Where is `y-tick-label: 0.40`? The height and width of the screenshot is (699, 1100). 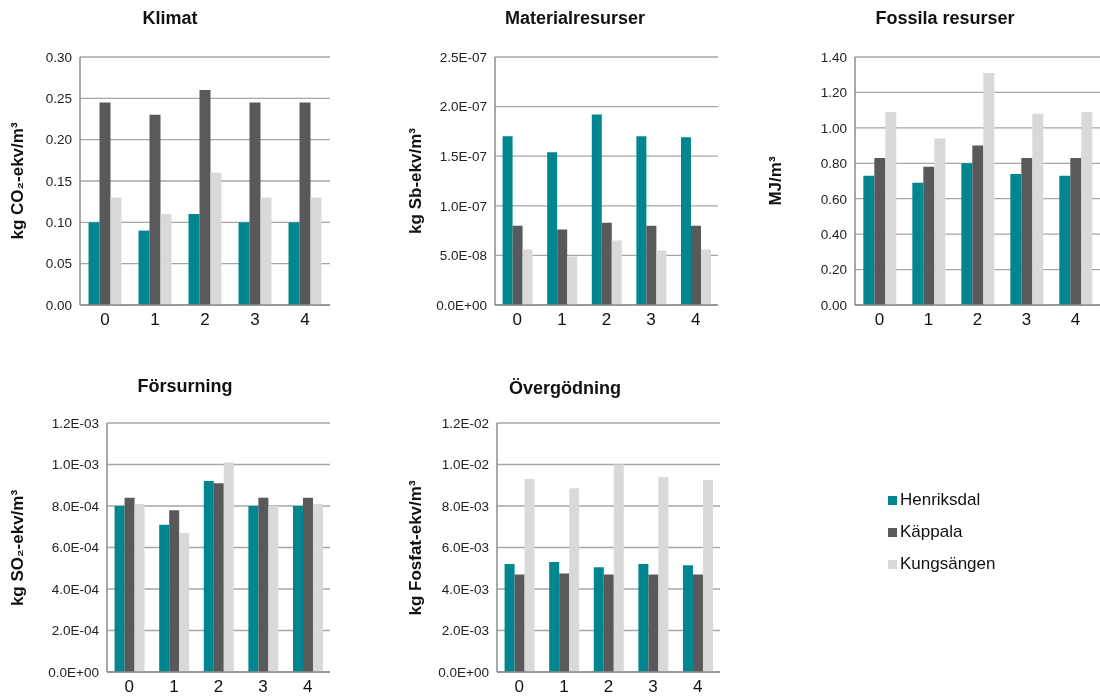 y-tick-label: 0.40 is located at coordinates (833, 234).